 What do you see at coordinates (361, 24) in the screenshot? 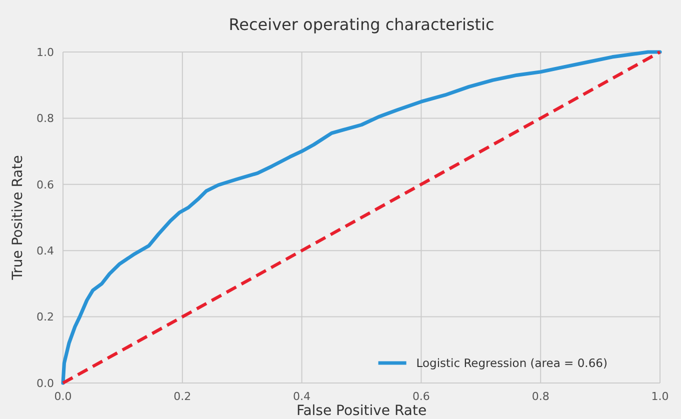
I see `chart-title: Receiver operating characteristic` at bounding box center [361, 24].